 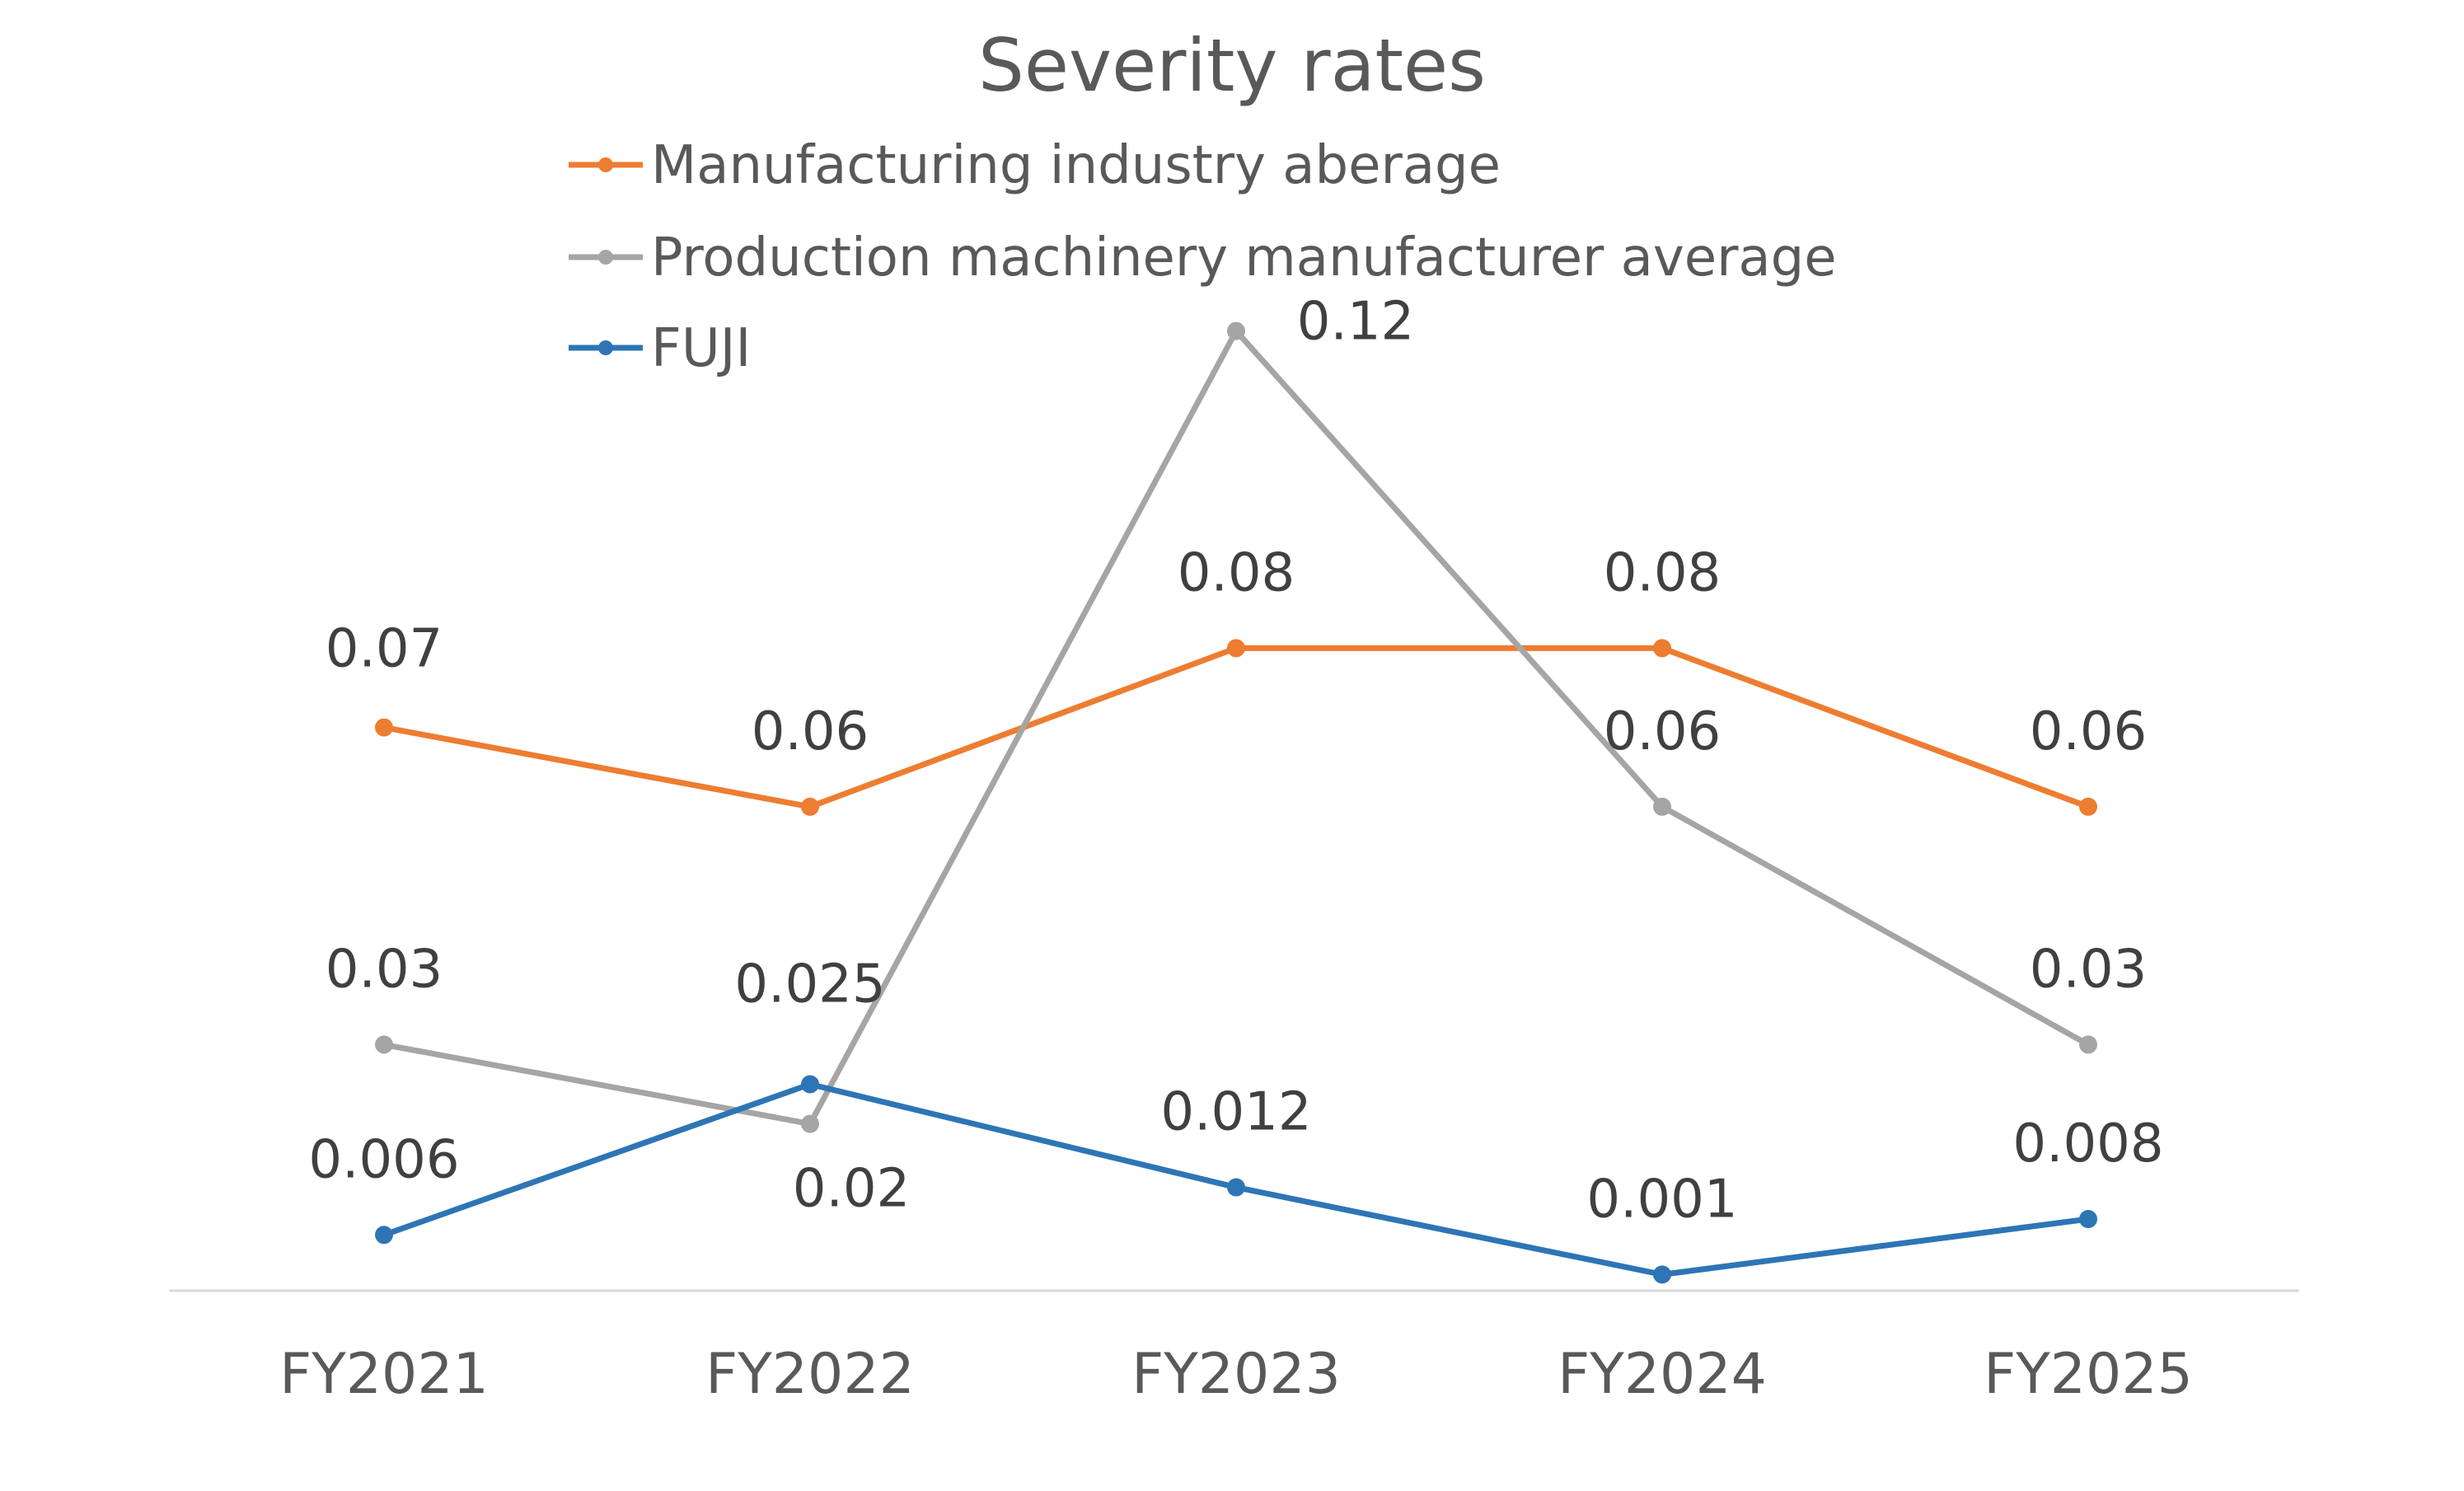 What do you see at coordinates (1232, 66) in the screenshot?
I see `chart-title: Severity rates` at bounding box center [1232, 66].